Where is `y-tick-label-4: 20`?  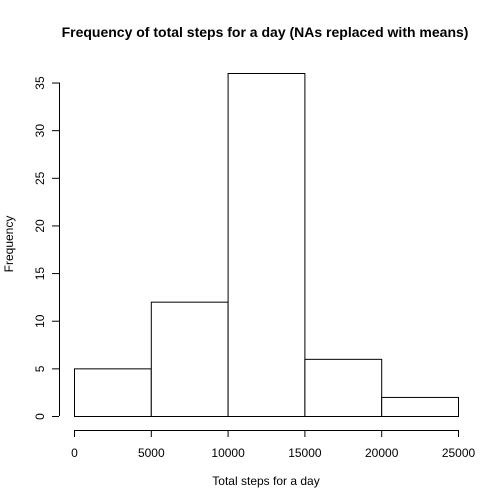 y-tick-label-4: 20 is located at coordinates (40, 226).